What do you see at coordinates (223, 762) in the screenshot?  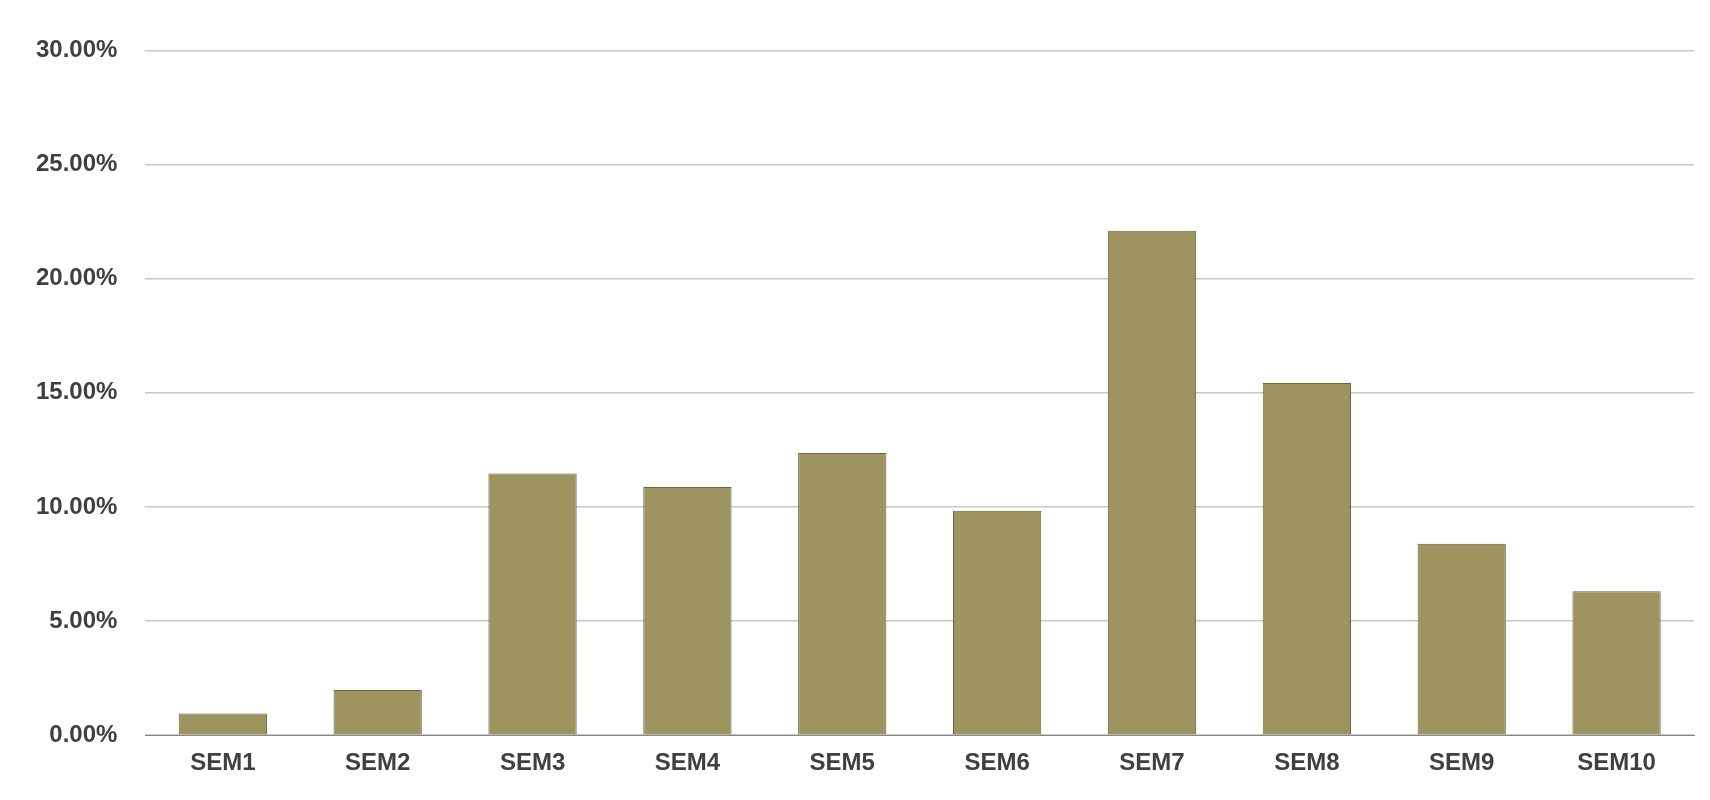 I see `x-tick-label: SEM1` at bounding box center [223, 762].